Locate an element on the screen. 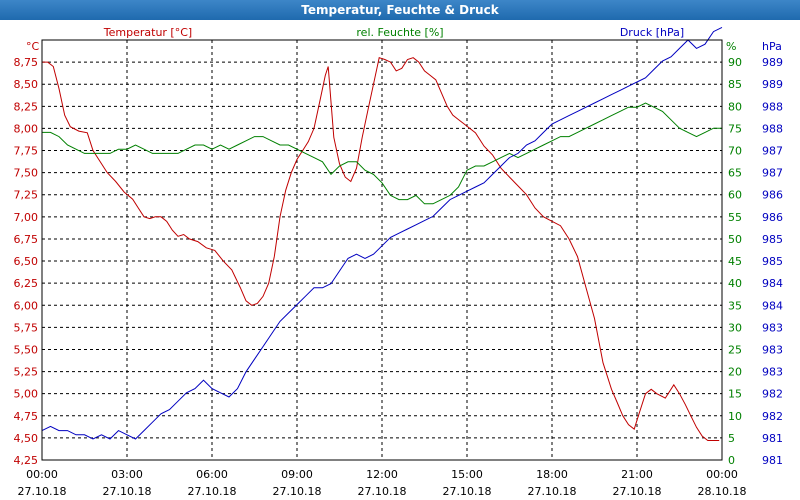  humidity-tick: 25 is located at coordinates (735, 349).